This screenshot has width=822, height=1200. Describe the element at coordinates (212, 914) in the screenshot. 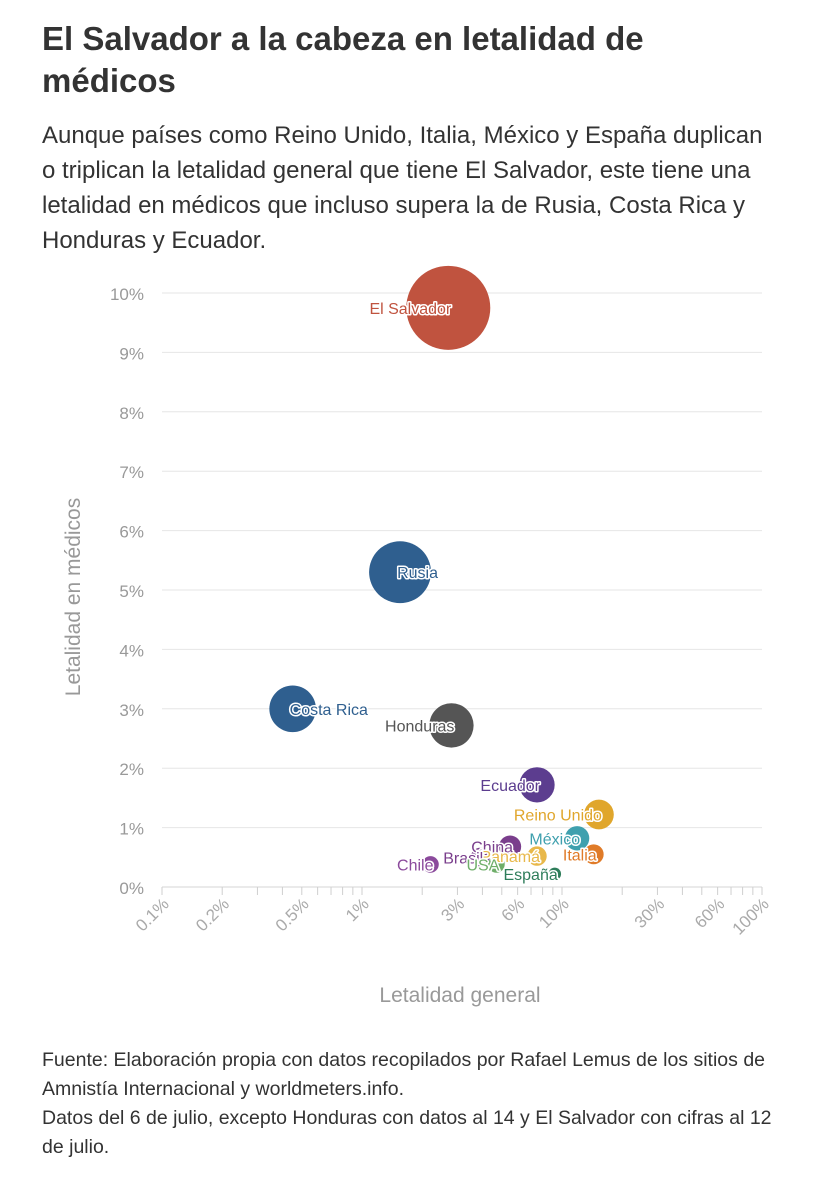

I see `x-tick-label: 0.2%` at that location.